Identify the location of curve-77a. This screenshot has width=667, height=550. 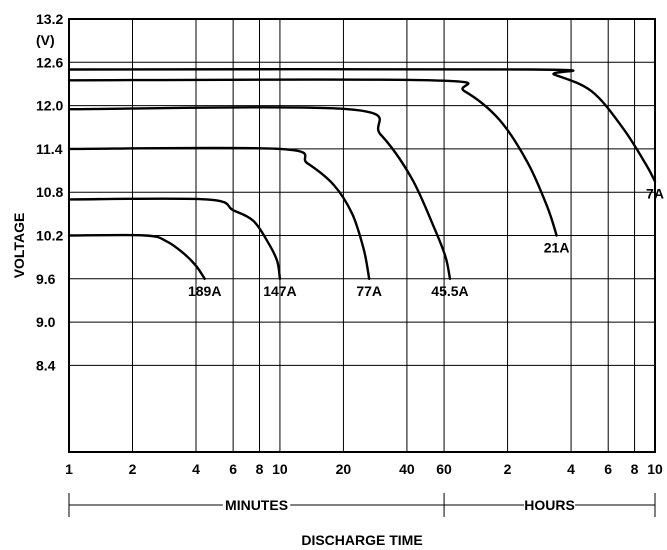
(219, 213).